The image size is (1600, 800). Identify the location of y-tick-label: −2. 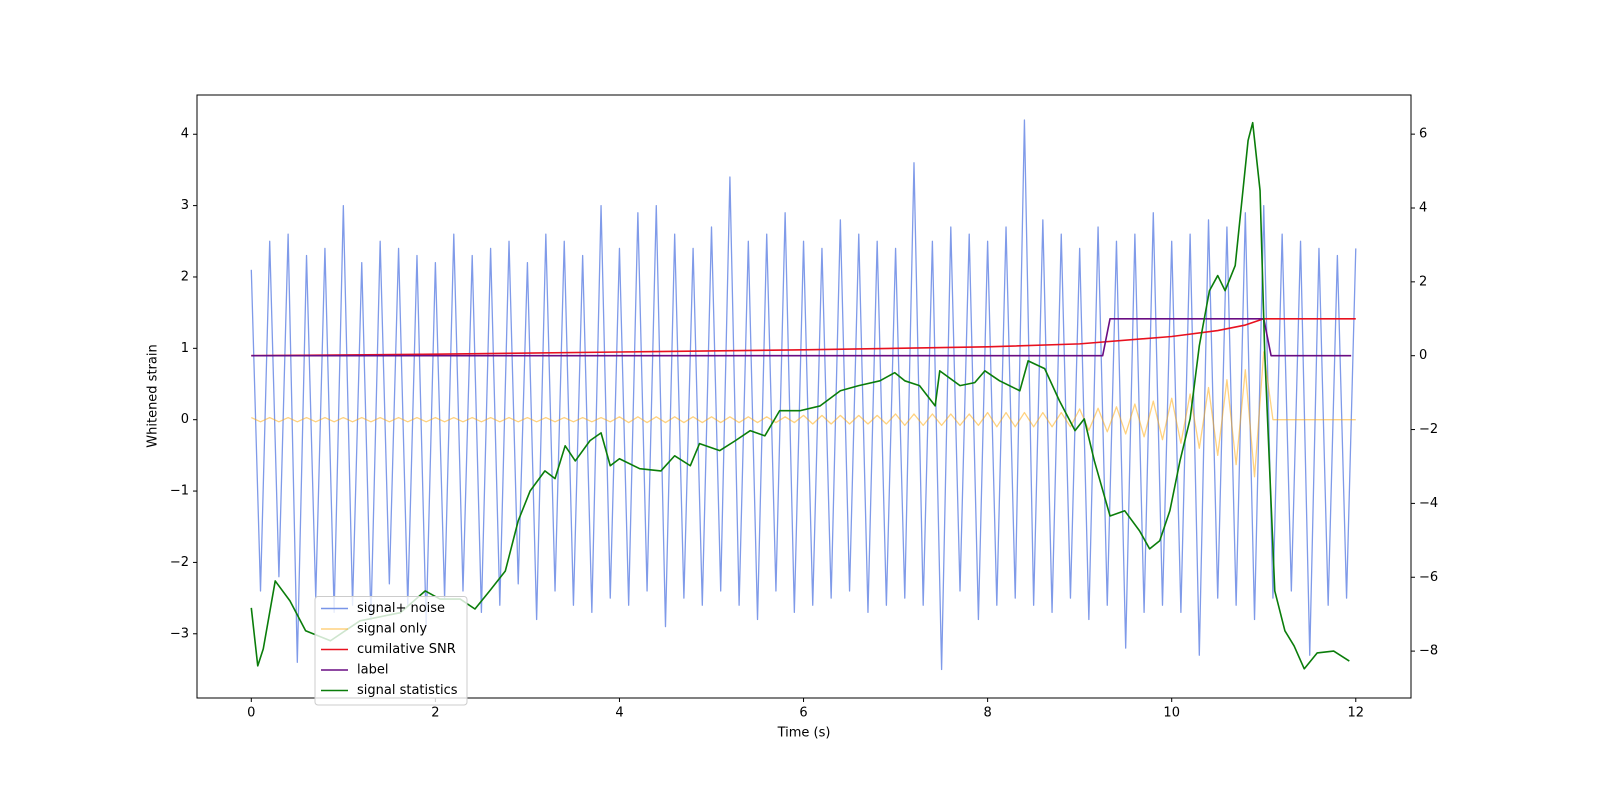
(179, 562).